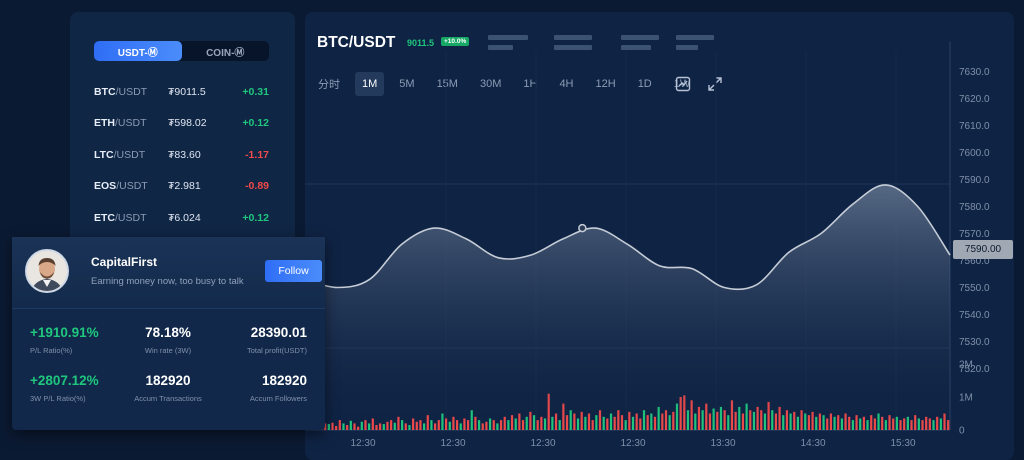  I want to click on stat-label: Win rate (3W), so click(168, 350).